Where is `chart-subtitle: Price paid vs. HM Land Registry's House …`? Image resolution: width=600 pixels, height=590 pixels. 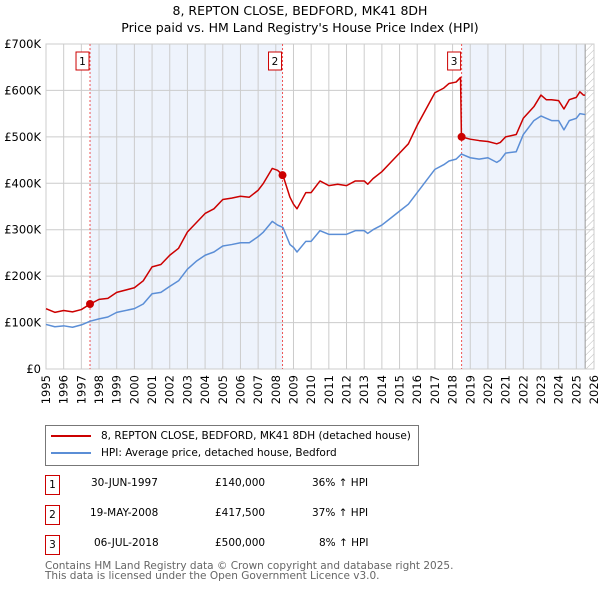
chart-subtitle: Price paid vs. HM Land Registry's House … is located at coordinates (300, 27).